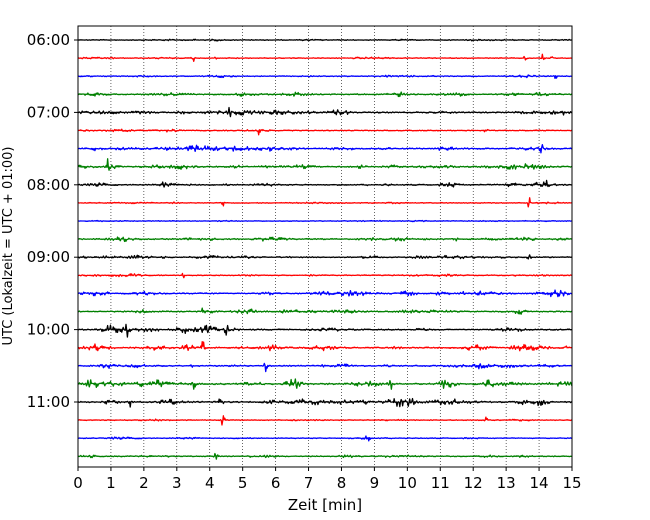 The width and height of the screenshot is (650, 520). What do you see at coordinates (52, 221) in the screenshot?
I see `y-axis-ticks: 06:00 07:00 08:00 09:00 10:00 11:00` at bounding box center [52, 221].